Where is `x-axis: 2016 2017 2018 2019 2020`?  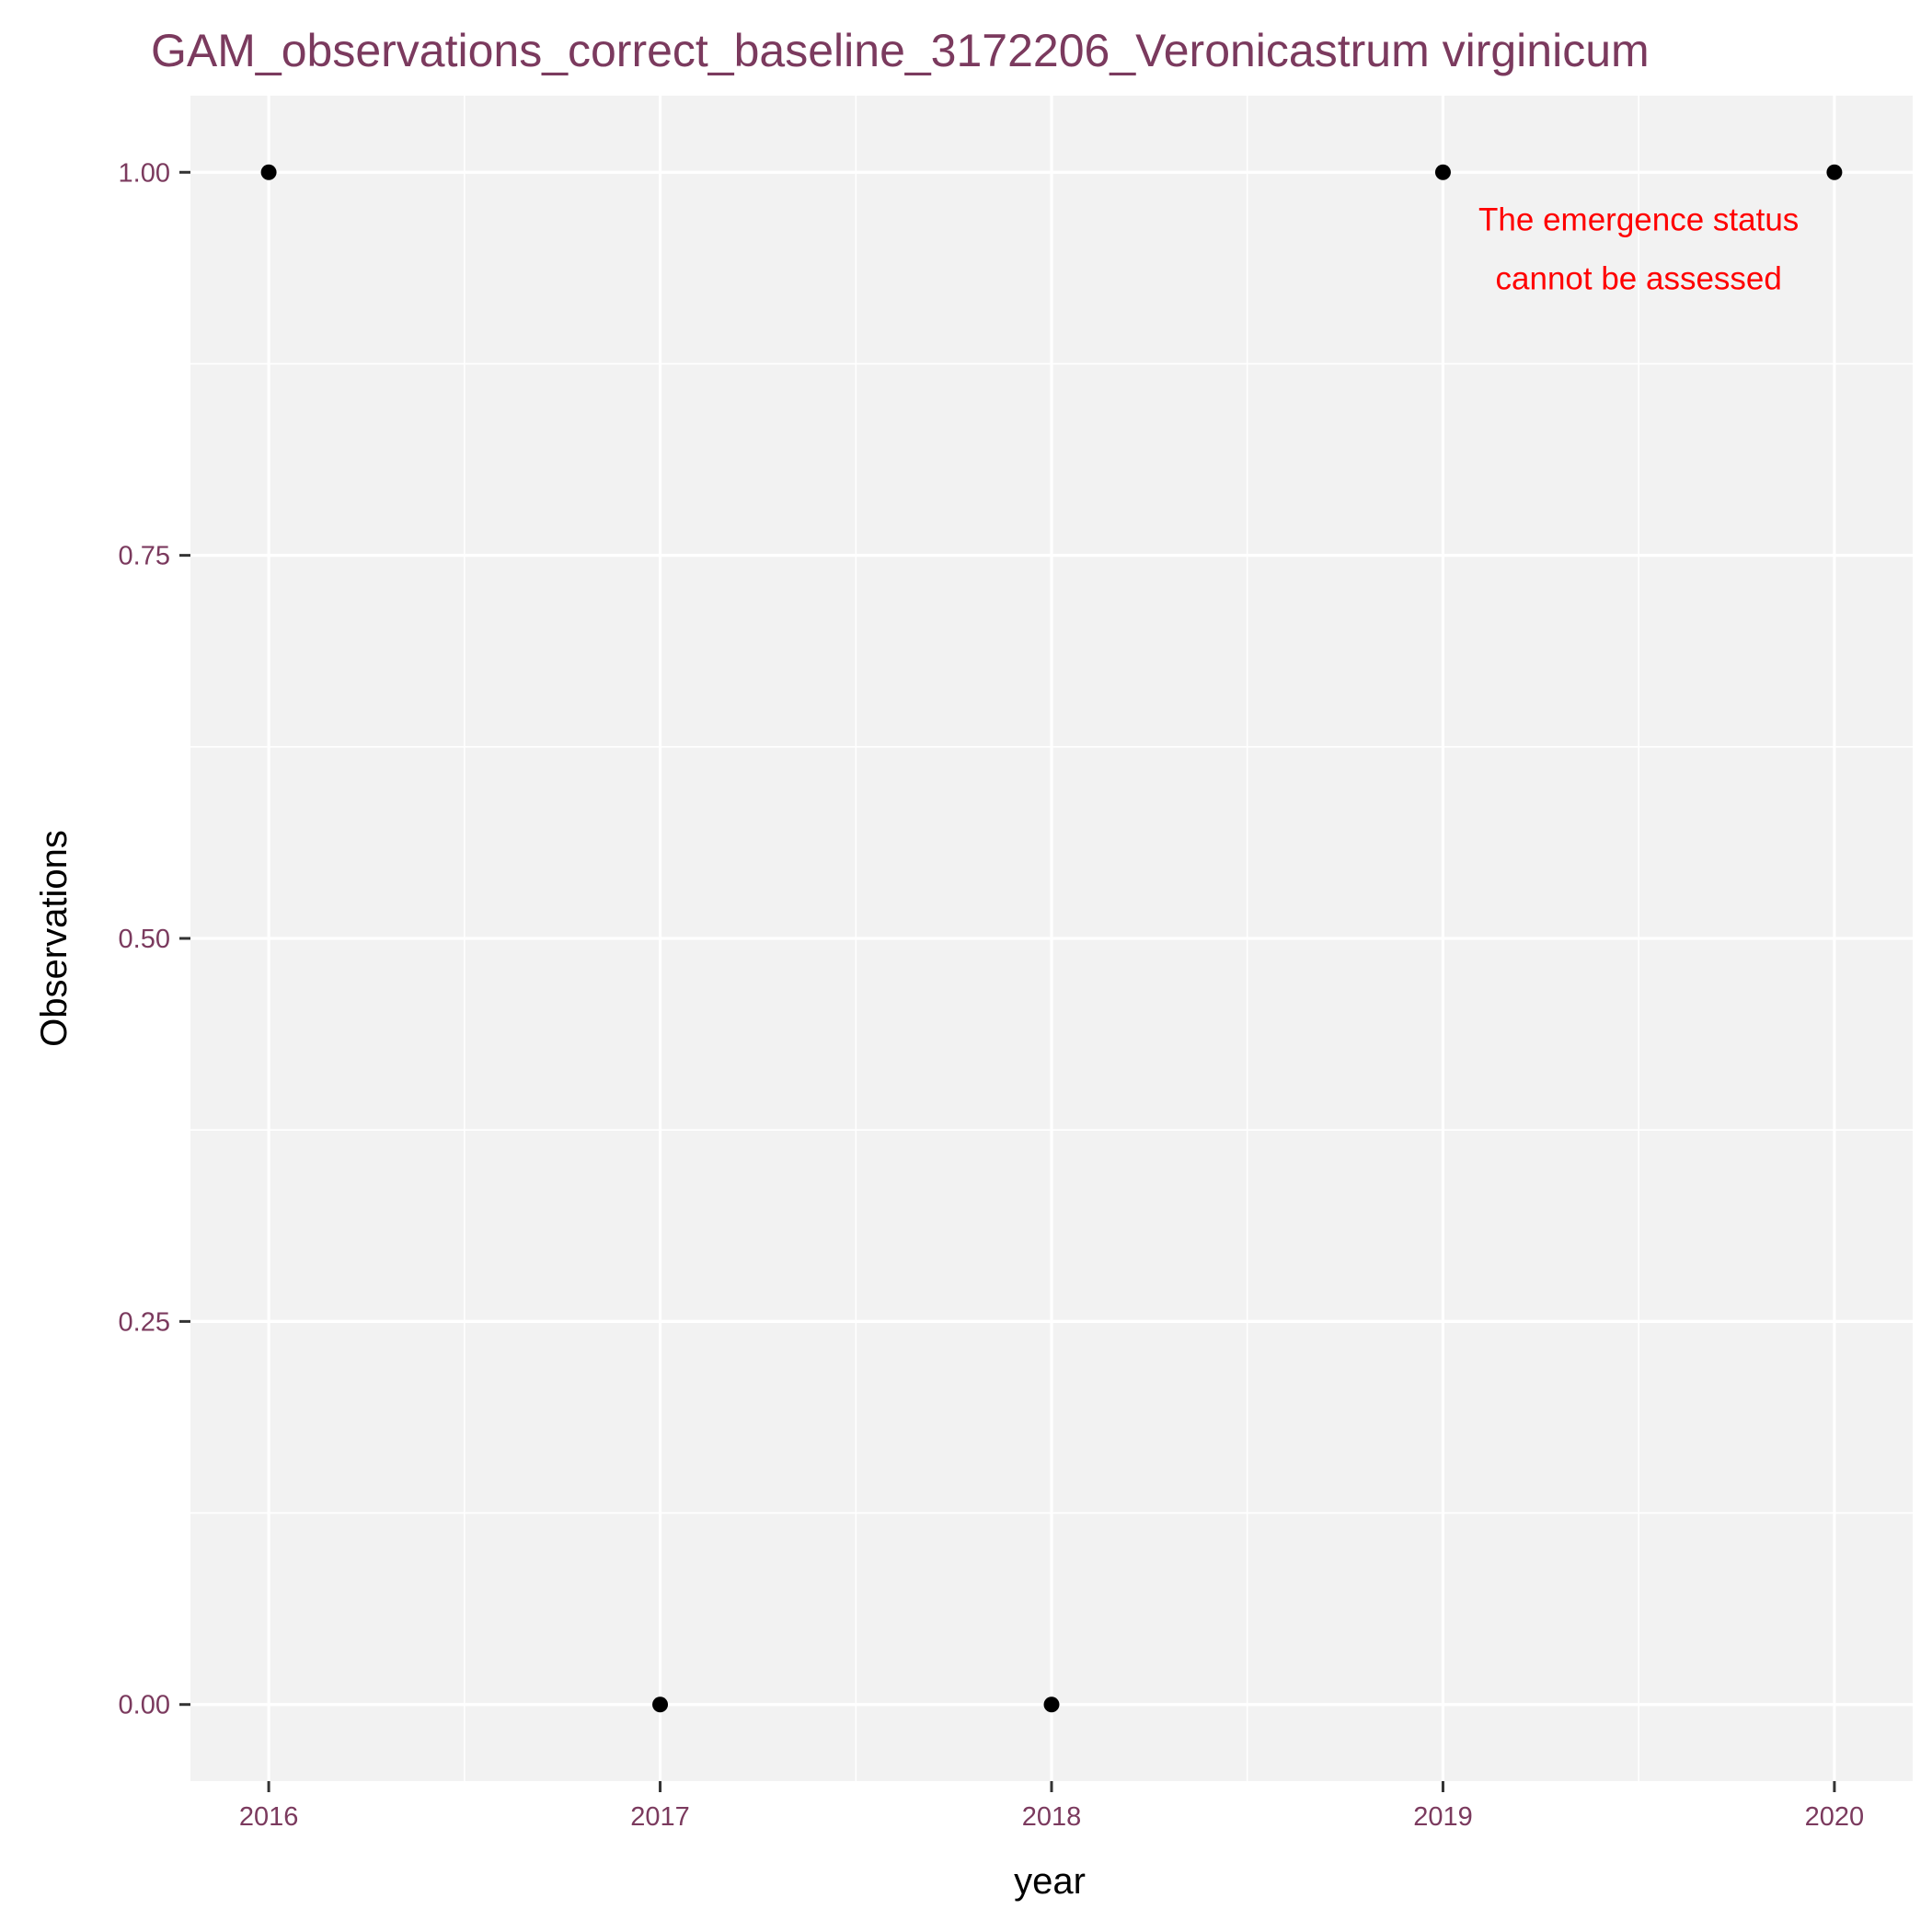 x-axis: 2016 2017 2018 2019 2020 is located at coordinates (1051, 1806).